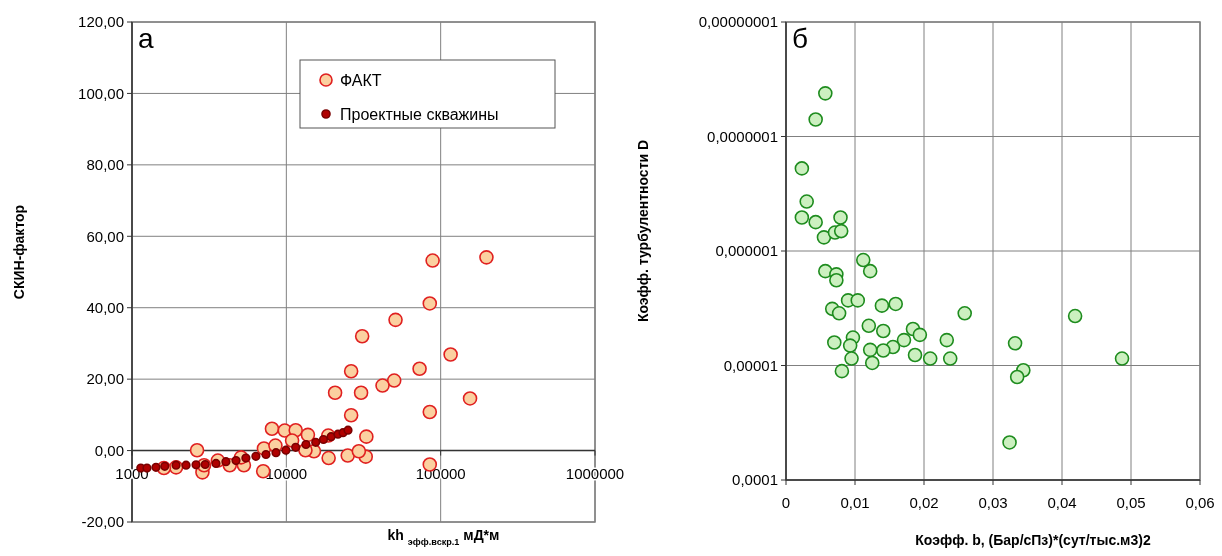  What do you see at coordinates (1200, 502) in the screenshot?
I see `x-tick-label: 0,06` at bounding box center [1200, 502].